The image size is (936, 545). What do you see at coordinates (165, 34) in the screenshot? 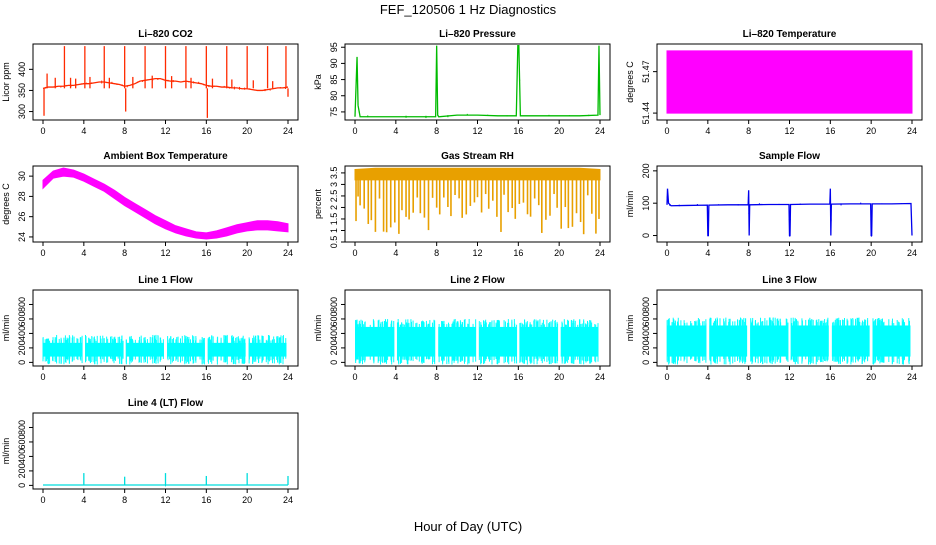
I see `panel-title: Li–820 CO2` at bounding box center [165, 34].